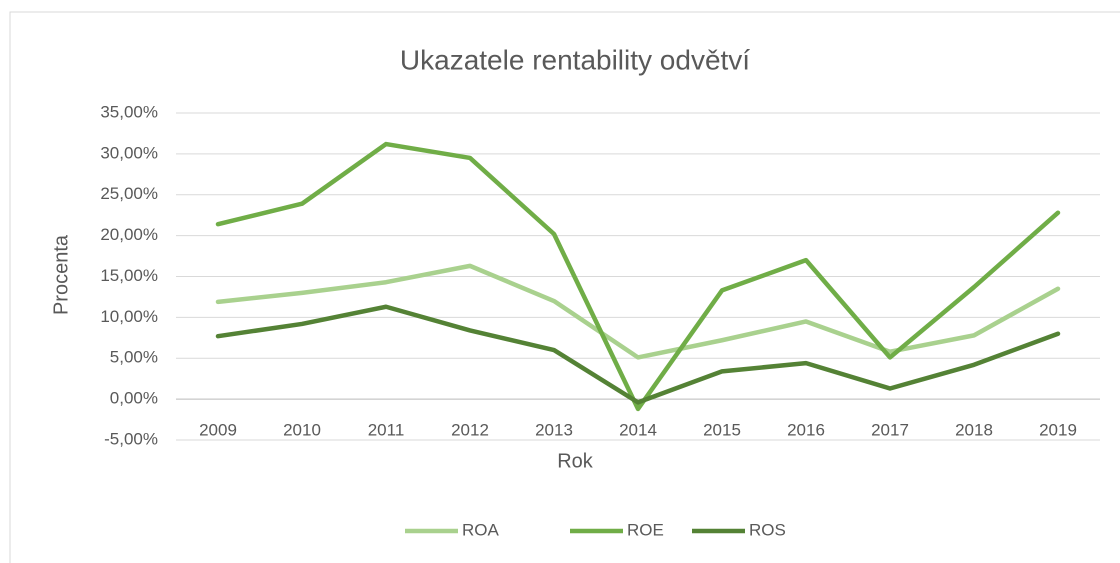  Describe the element at coordinates (129, 193) in the screenshot. I see `y-tick-label: 25,00%` at that location.